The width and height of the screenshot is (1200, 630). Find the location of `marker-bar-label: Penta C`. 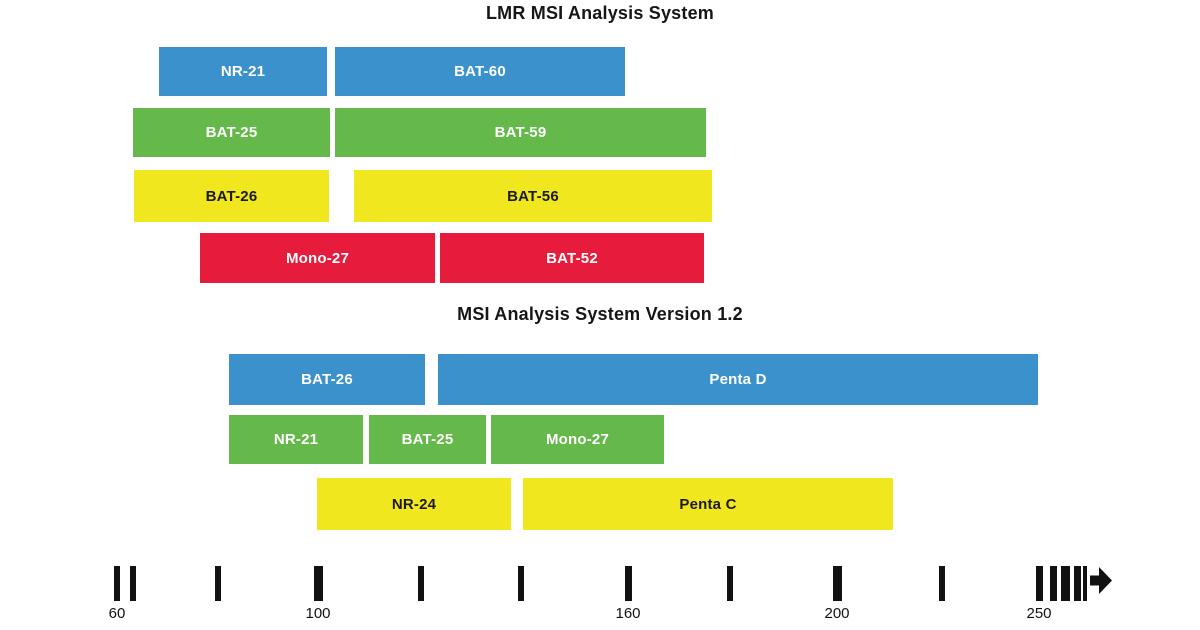

marker-bar-label: Penta C is located at coordinates (708, 504).